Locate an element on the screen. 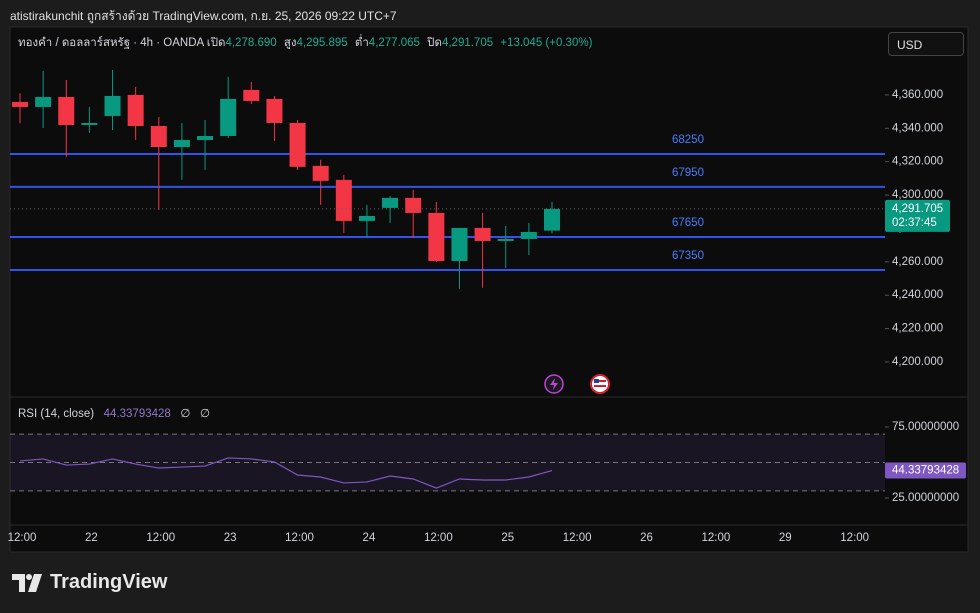 The image size is (980, 613). level-label: 68250 is located at coordinates (688, 140).